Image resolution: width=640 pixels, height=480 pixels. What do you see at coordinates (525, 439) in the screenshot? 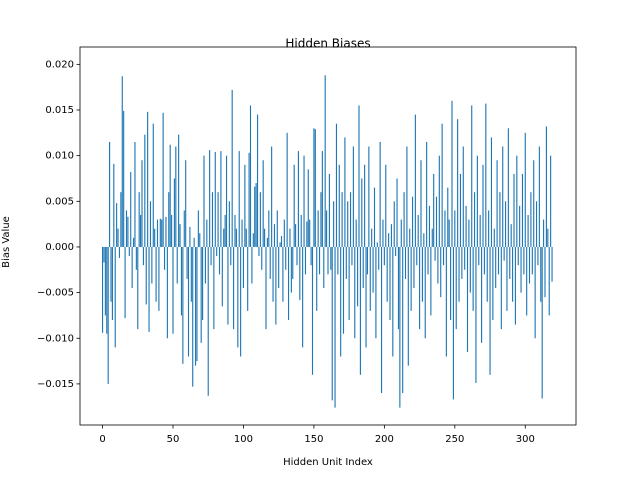
I see `x-tick-label: 300` at bounding box center [525, 439].